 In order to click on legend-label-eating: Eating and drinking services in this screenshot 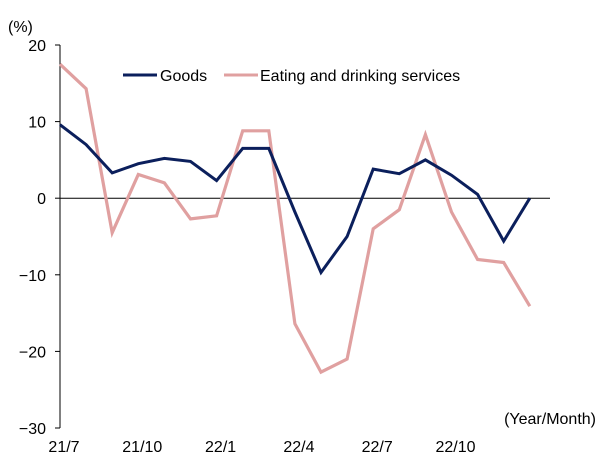, I will do `click(360, 76)`.